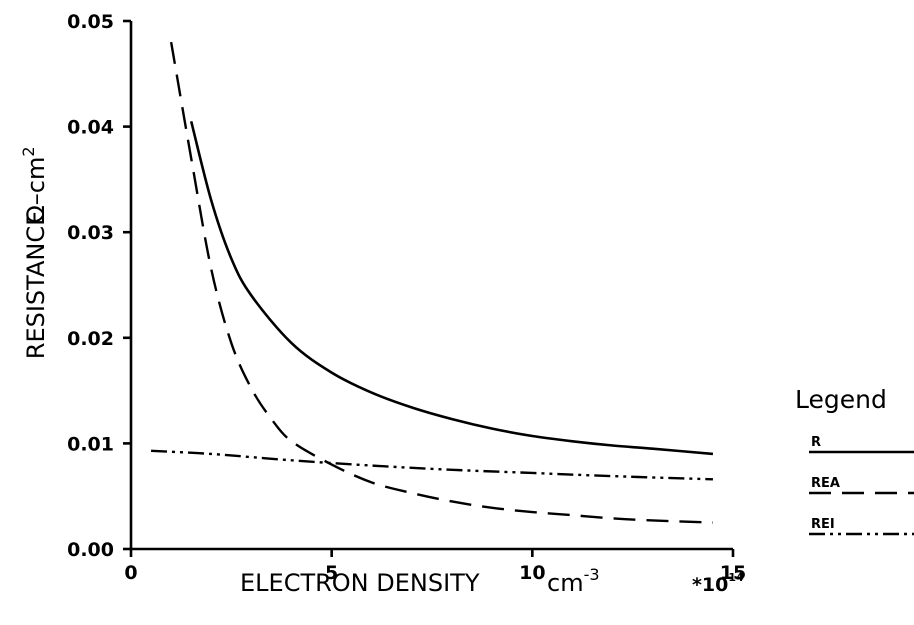 The image size is (914, 625). What do you see at coordinates (816, 442) in the screenshot?
I see `legend-label-r: R` at bounding box center [816, 442].